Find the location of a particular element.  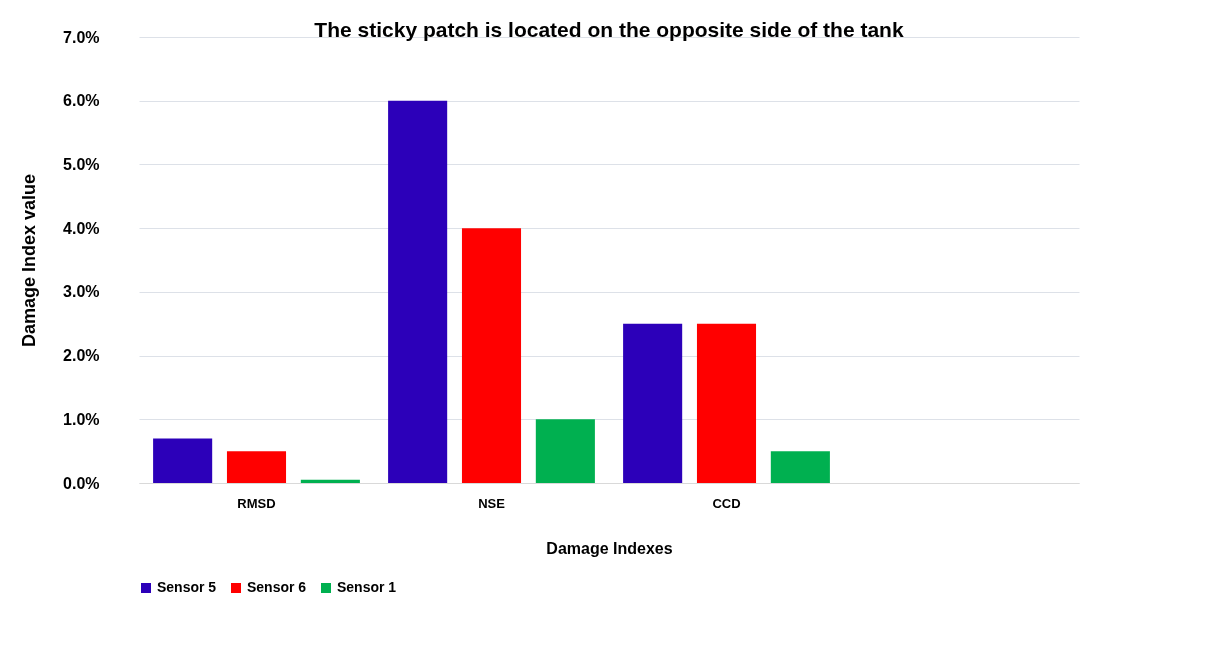

x-tick-label: RMSD is located at coordinates (256, 503).